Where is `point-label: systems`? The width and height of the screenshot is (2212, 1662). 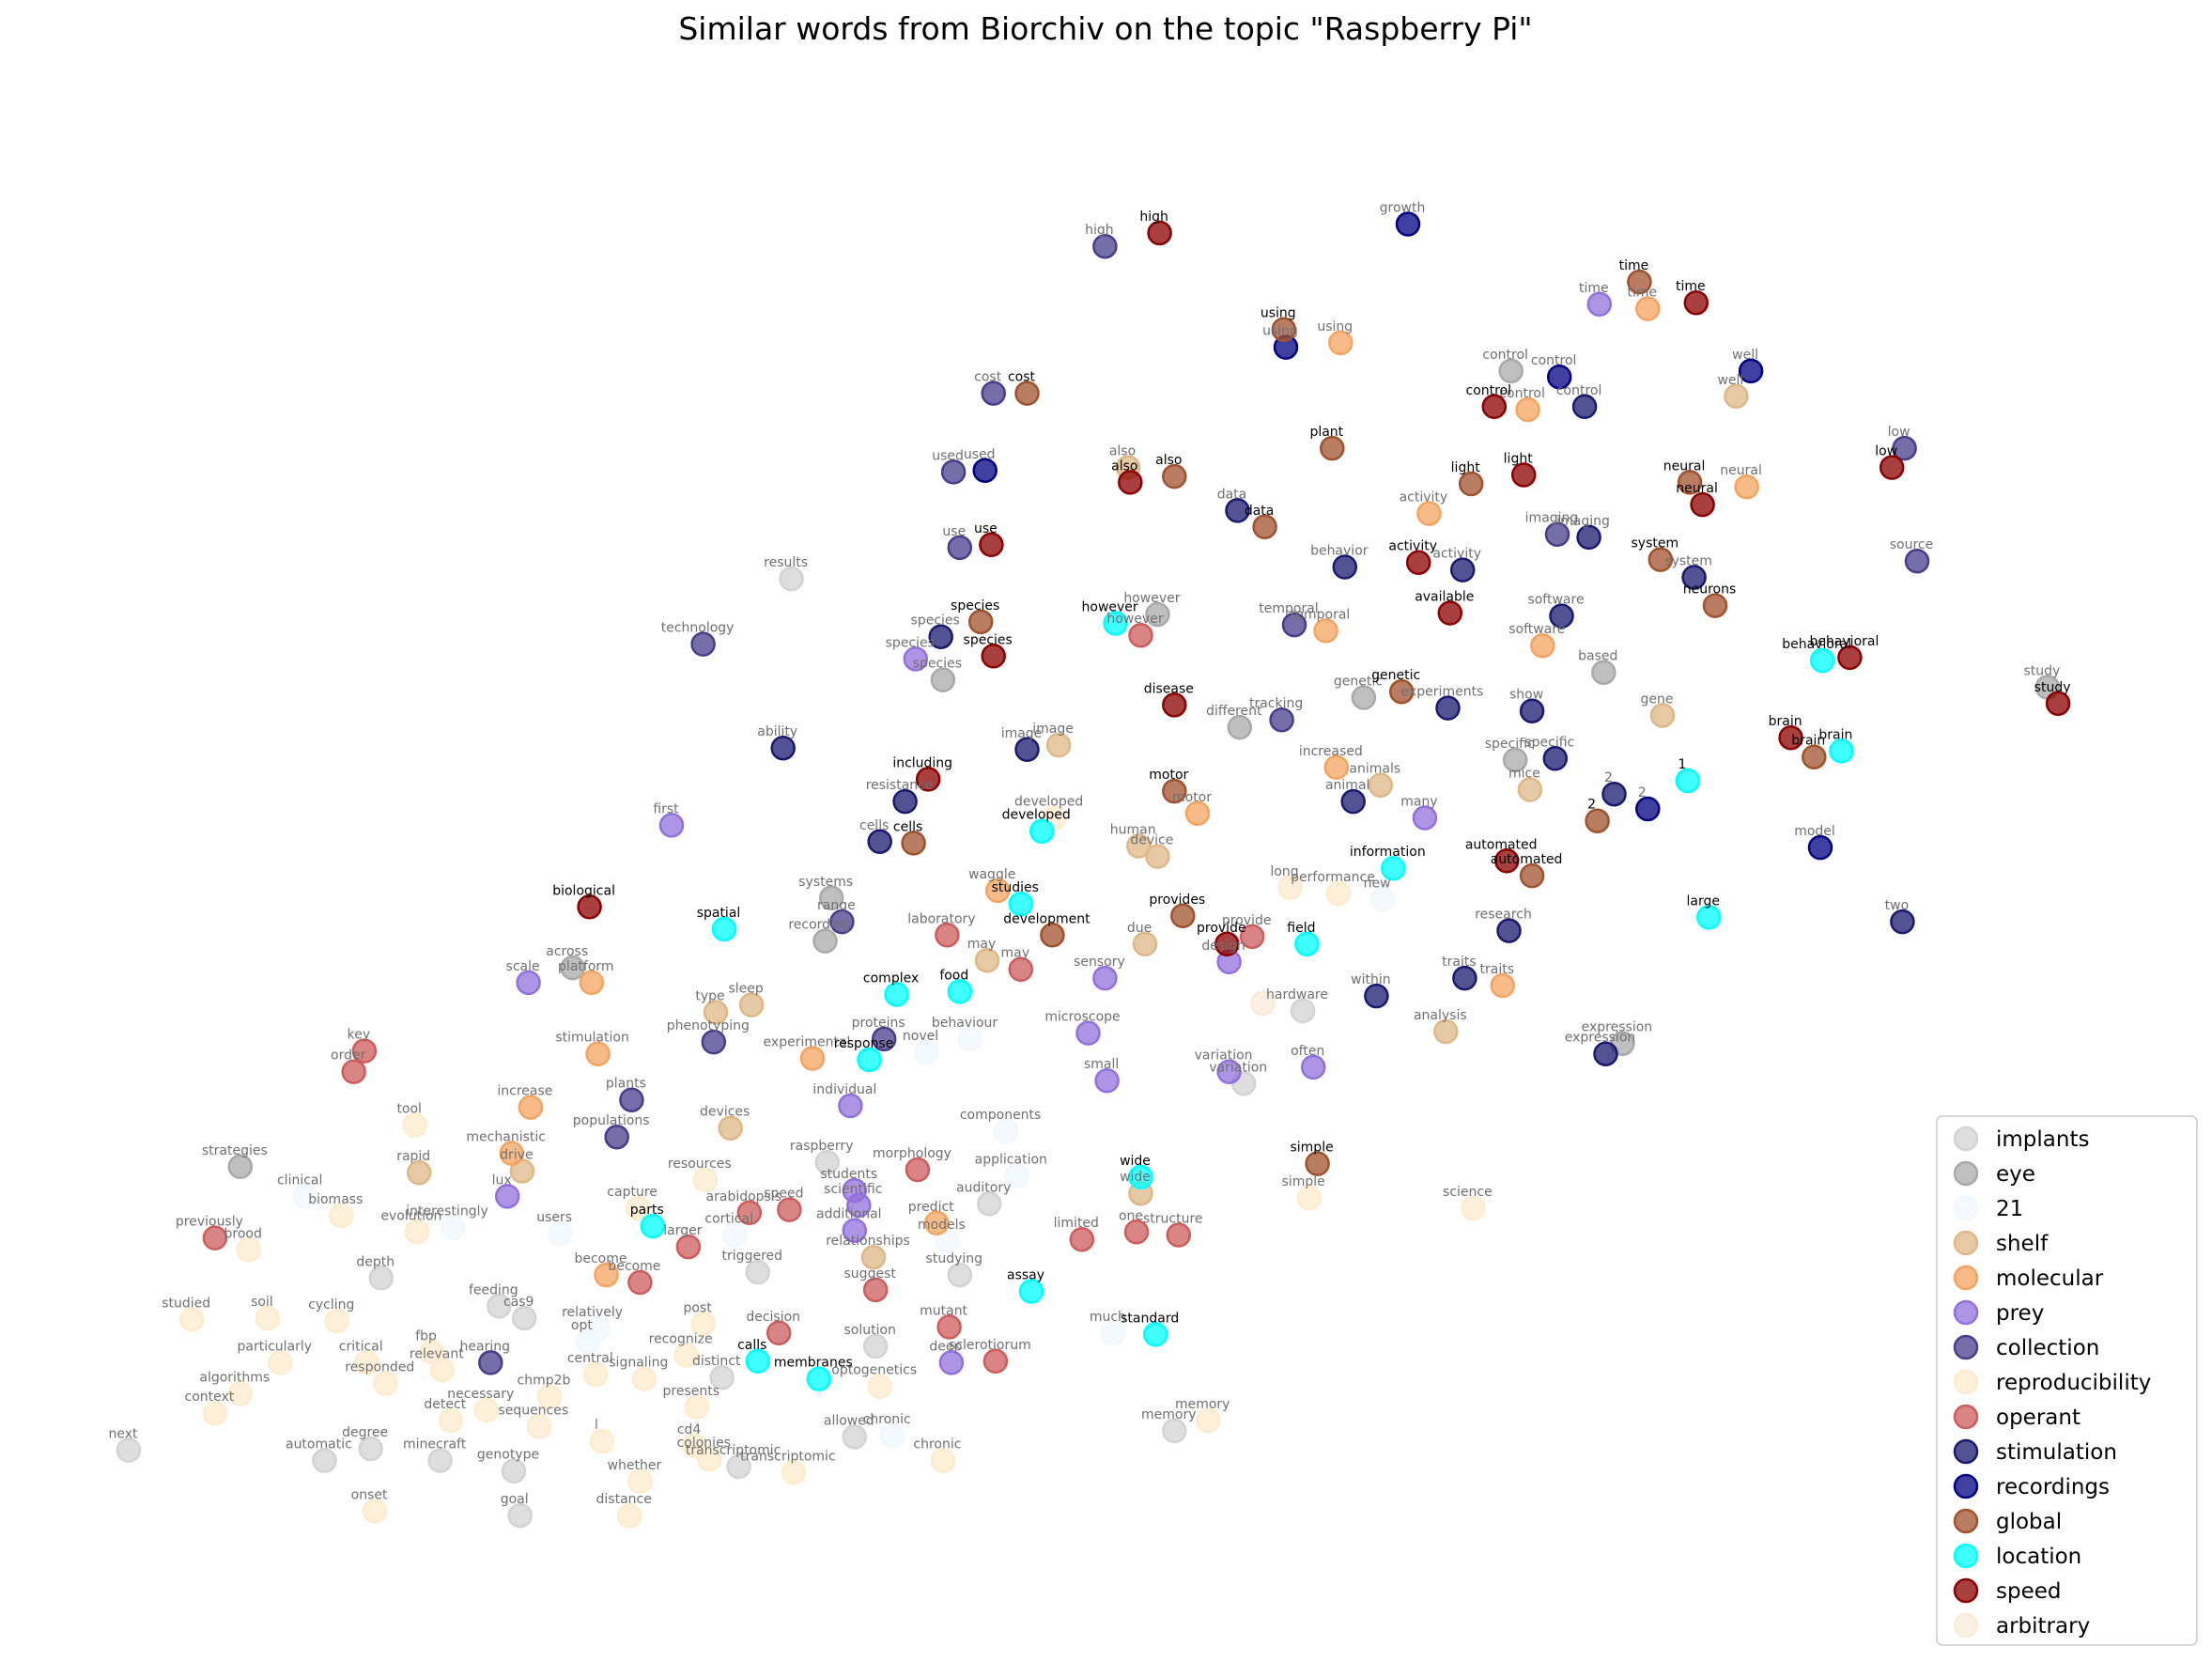 point-label: systems is located at coordinates (826, 883).